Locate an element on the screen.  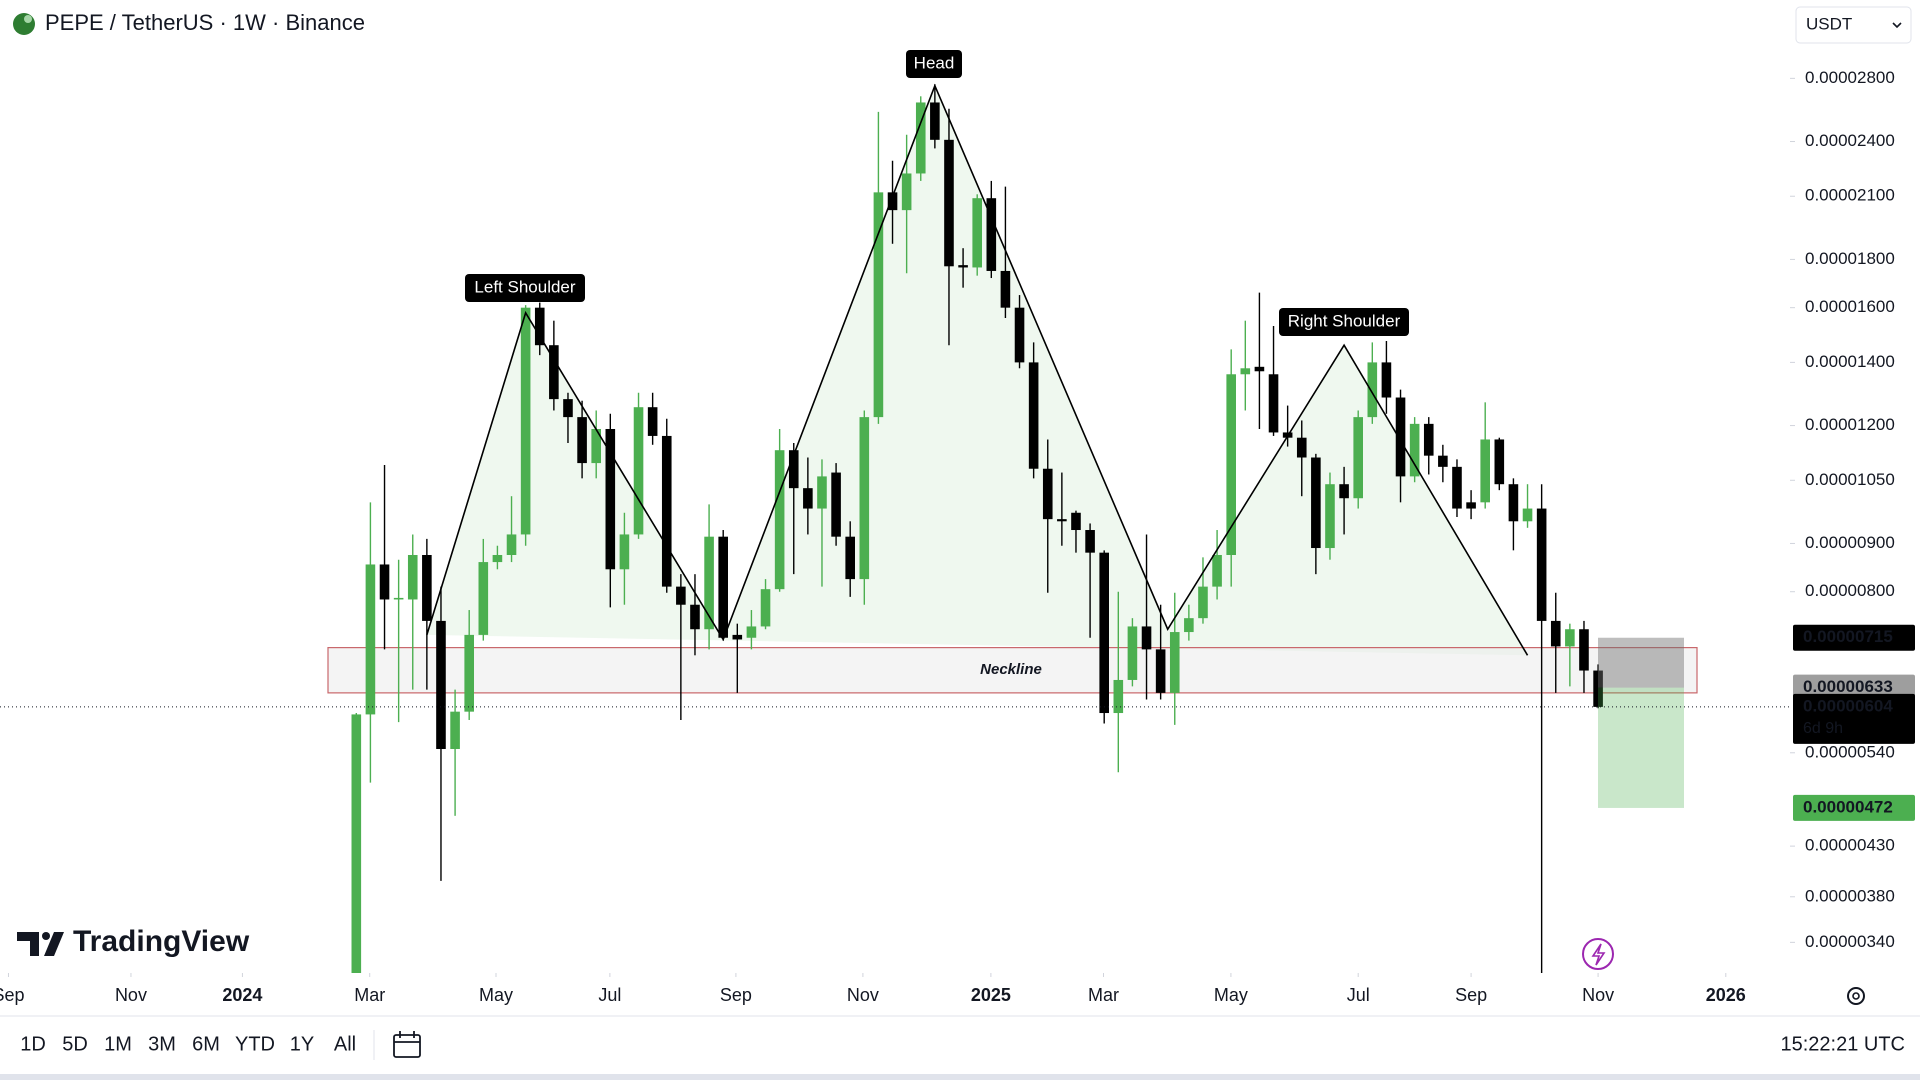
x-tick-label: 2025 is located at coordinates (991, 995).